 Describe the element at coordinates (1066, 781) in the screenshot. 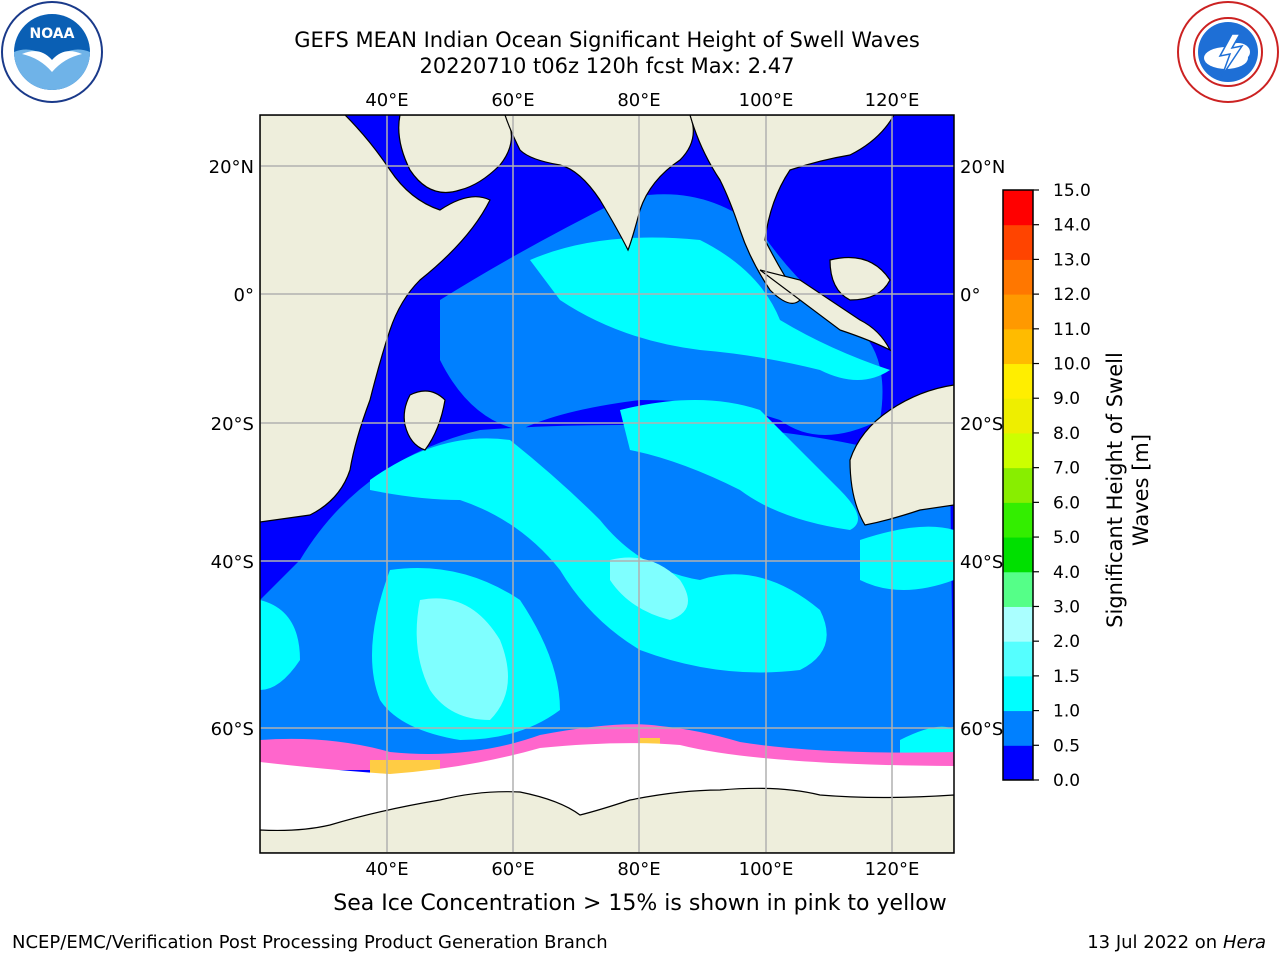

I see `colorbar-tick-label: 0.0` at that location.